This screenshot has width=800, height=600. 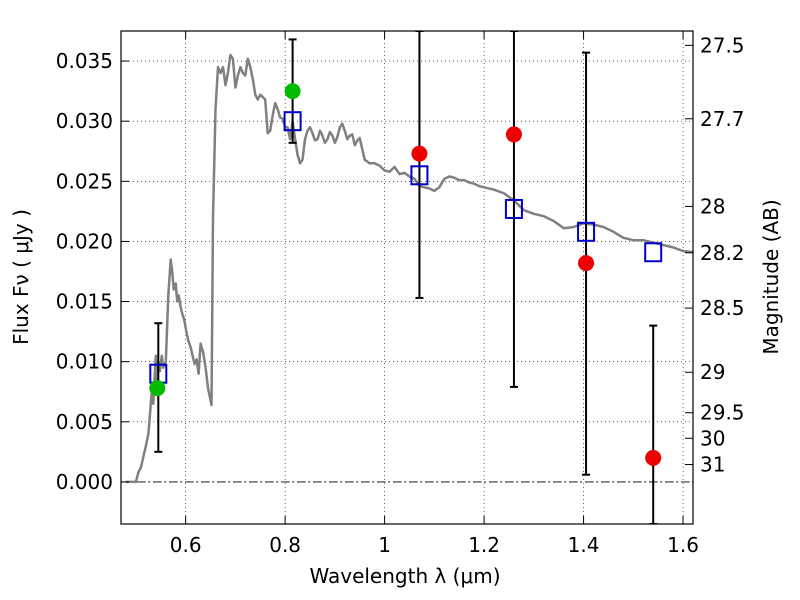 I want to click on y-tick-label: 0.000, so click(x=84, y=482).